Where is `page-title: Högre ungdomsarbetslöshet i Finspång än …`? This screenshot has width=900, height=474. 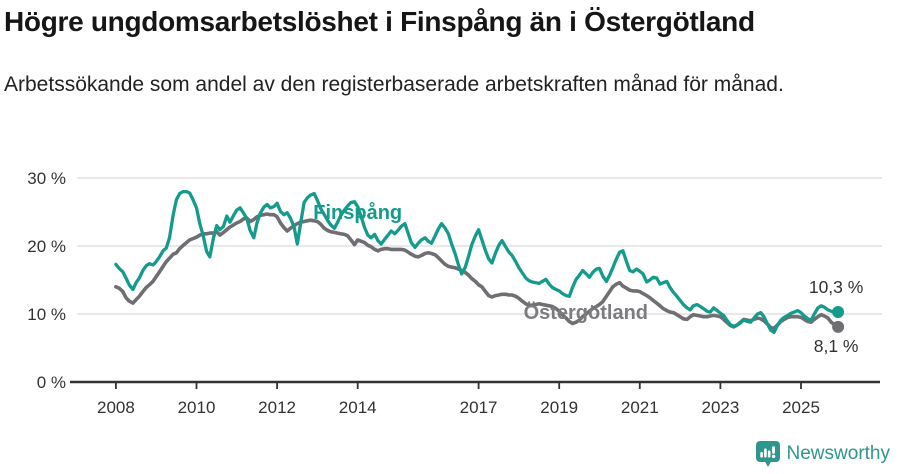 page-title: Högre ungdomsarbetslöshet i Finspång än … is located at coordinates (379, 21).